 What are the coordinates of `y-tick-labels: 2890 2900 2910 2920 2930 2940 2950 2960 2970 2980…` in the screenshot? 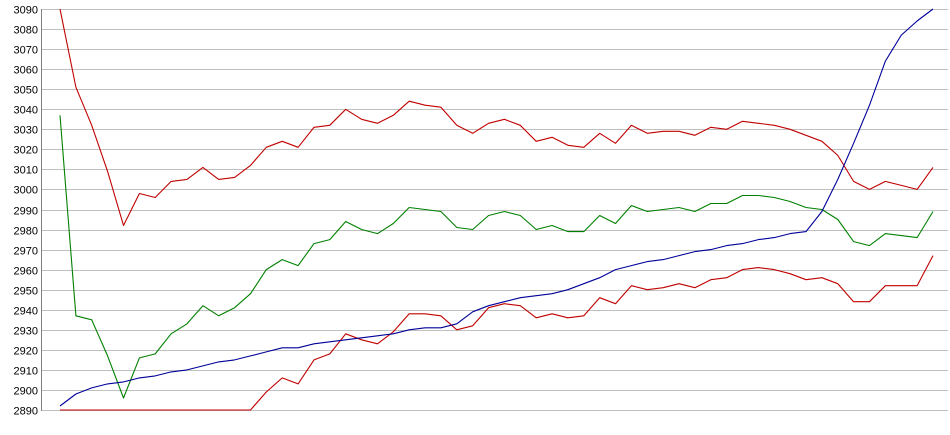 It's located at (26, 211).